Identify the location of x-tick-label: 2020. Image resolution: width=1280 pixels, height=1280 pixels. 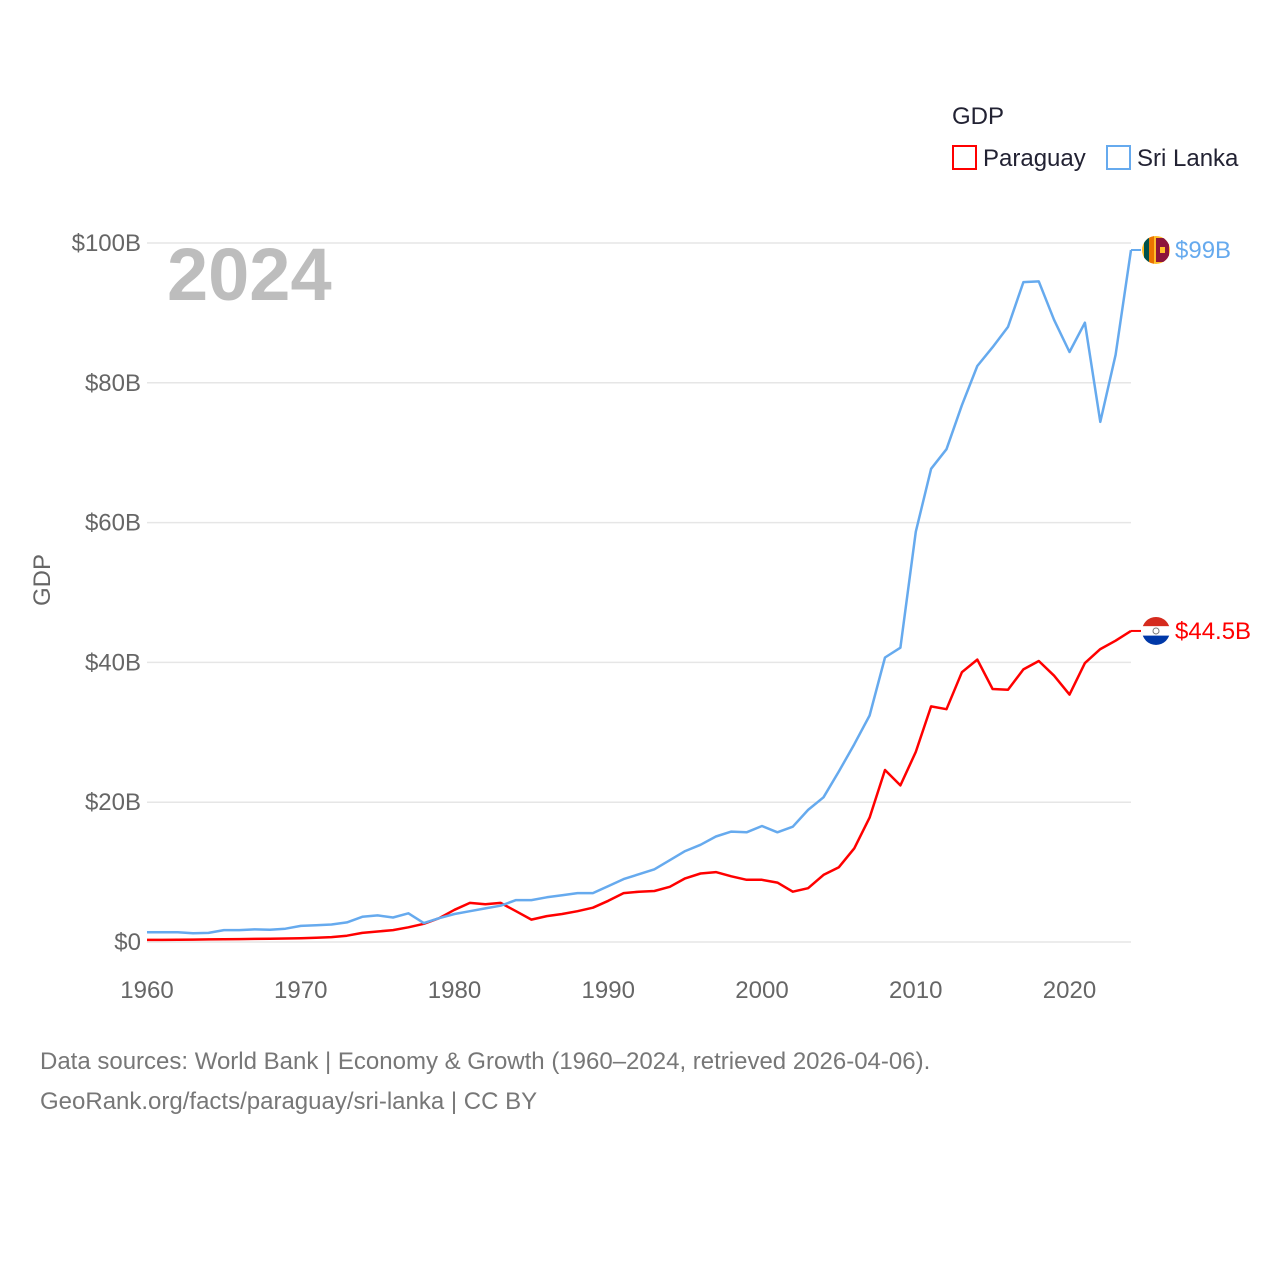
(1069, 990).